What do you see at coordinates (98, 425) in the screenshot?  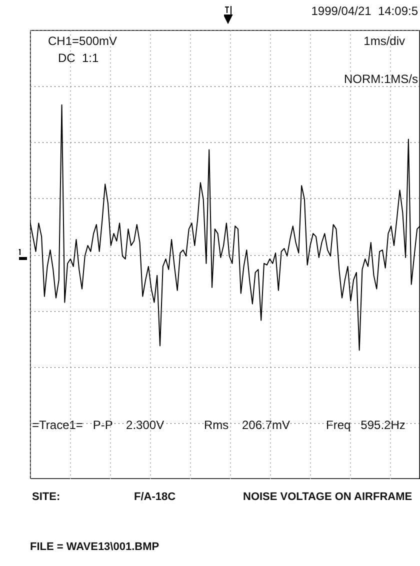 I see `text: =Trace1= P-P 2.300V` at bounding box center [98, 425].